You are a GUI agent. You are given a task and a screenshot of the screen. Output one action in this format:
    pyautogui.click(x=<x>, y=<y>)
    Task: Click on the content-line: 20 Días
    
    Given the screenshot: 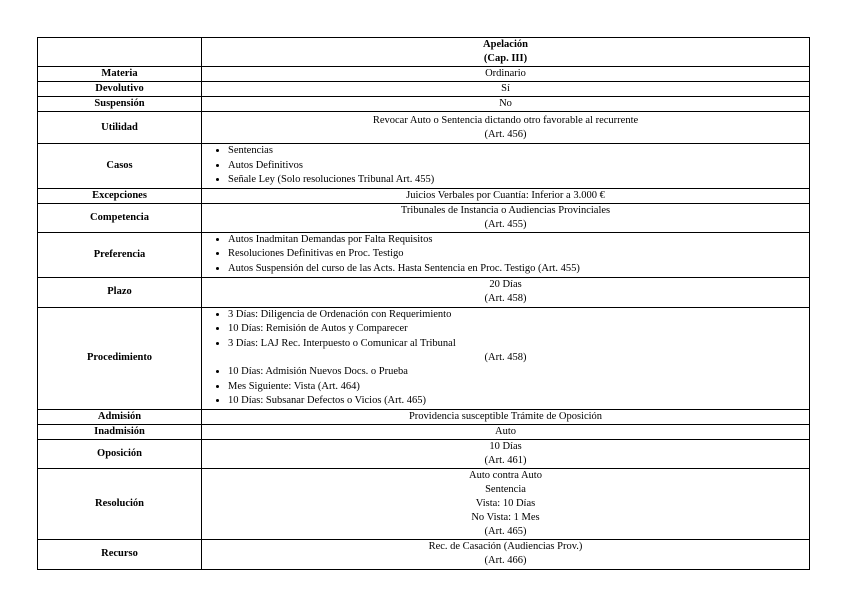 What is the action you would take?
    pyautogui.click(x=505, y=284)
    